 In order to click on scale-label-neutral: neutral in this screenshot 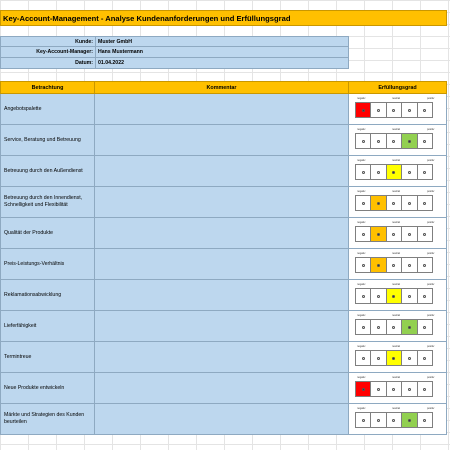, I will do `click(396, 160)`.